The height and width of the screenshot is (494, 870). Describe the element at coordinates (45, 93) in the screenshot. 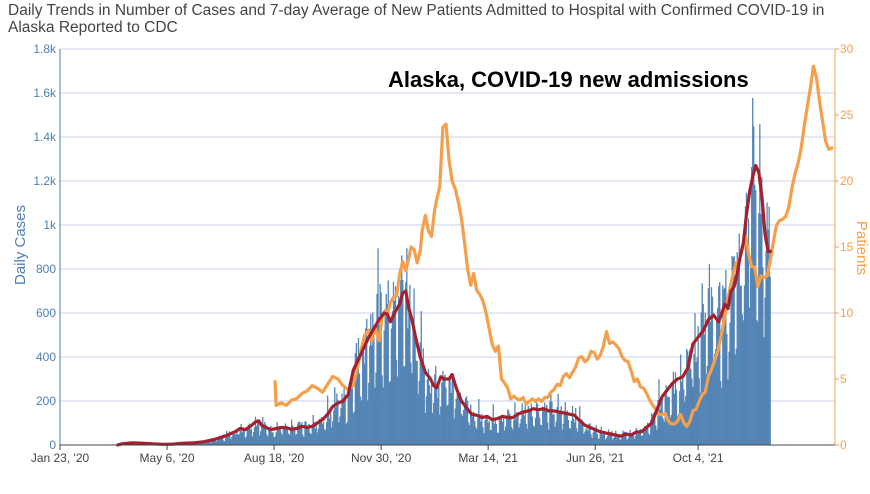

I see `y-left-tick-label: 1.6k` at that location.